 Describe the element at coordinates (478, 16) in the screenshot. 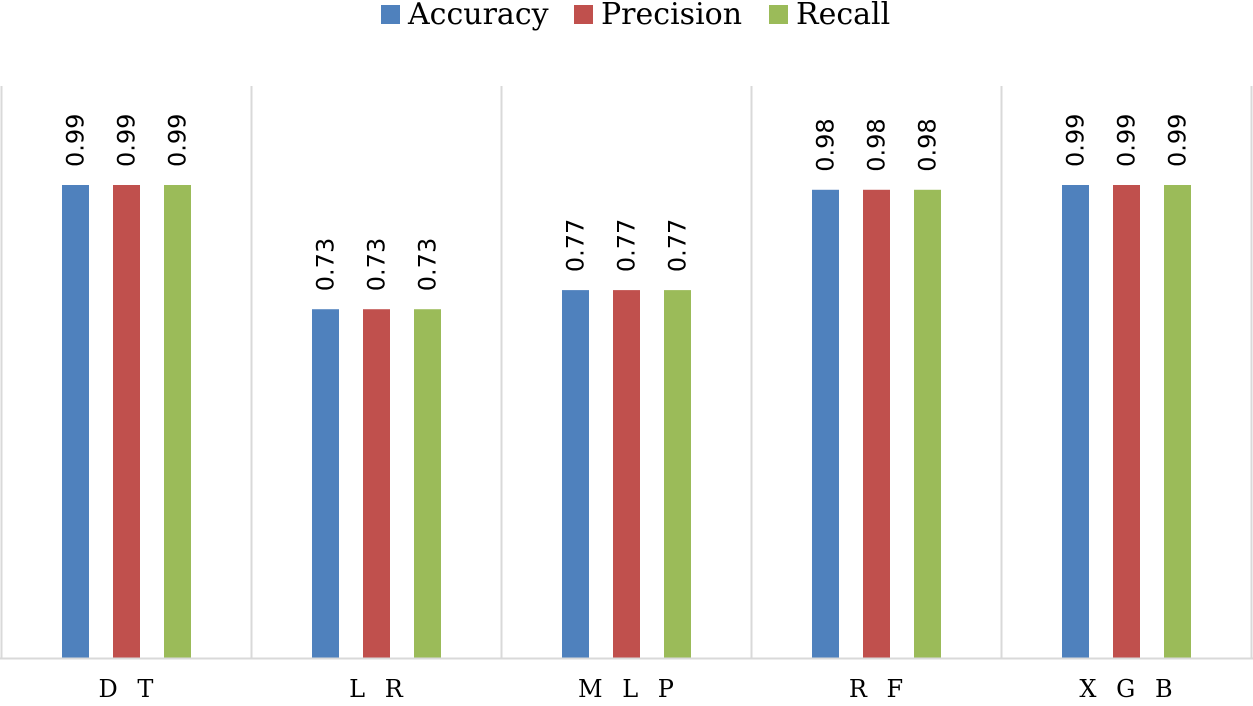

I see `legend-label-accuracy: Accuracy` at that location.